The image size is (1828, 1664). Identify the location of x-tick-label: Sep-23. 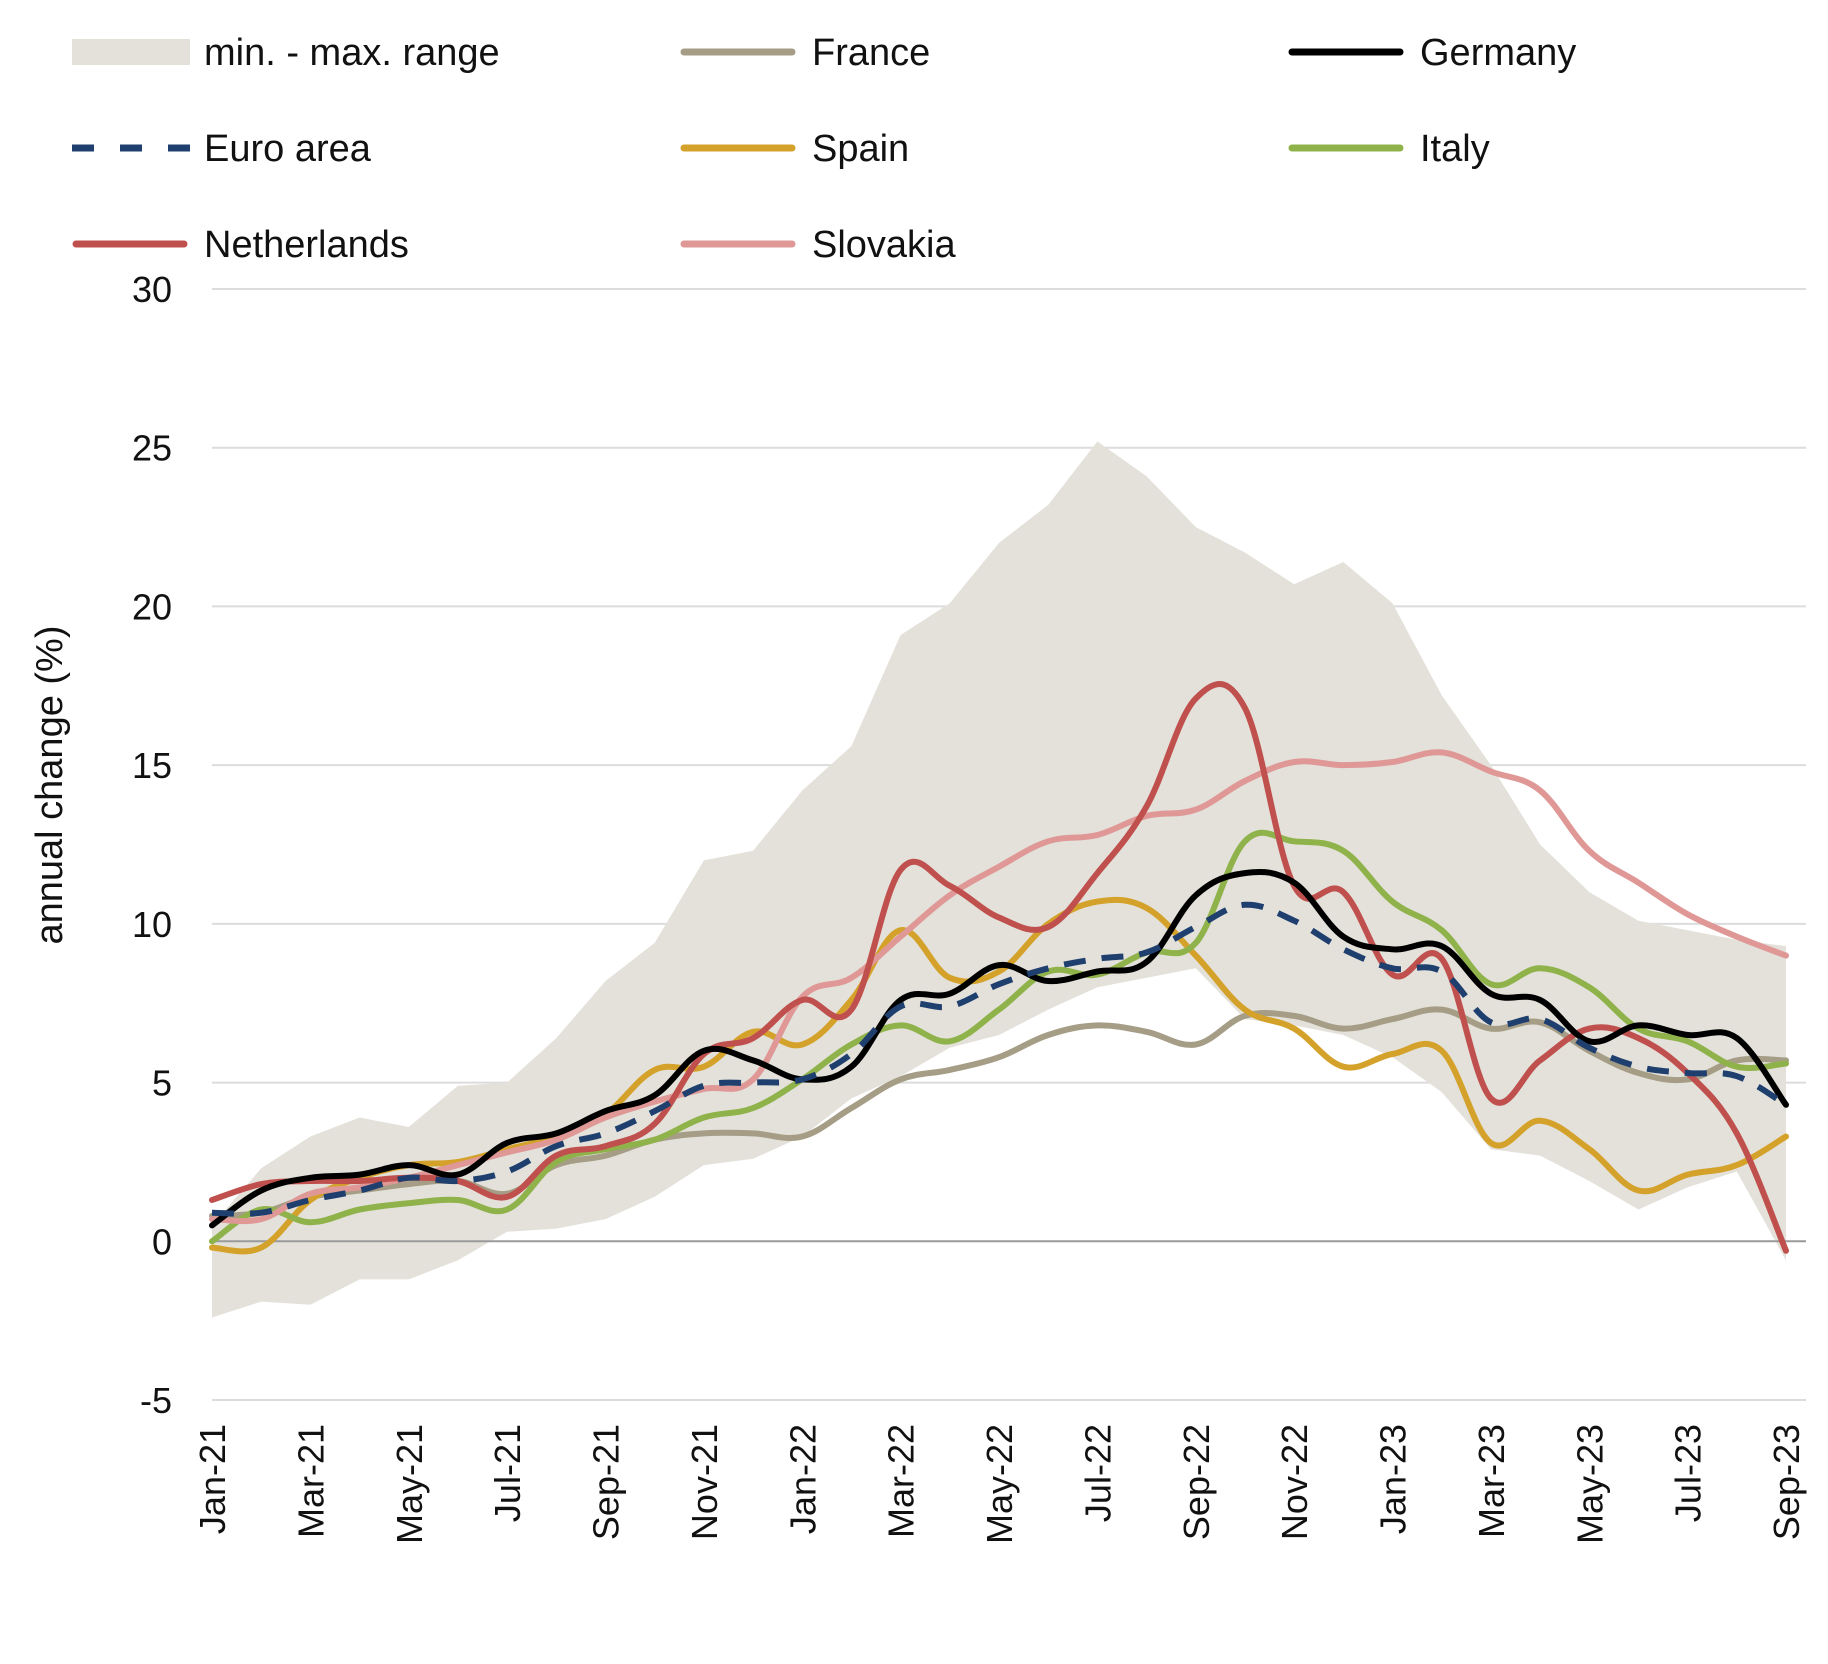
(1786, 1482).